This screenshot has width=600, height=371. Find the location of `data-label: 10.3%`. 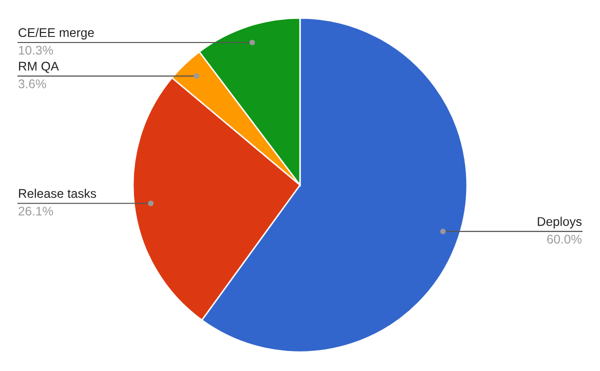

data-label: 10.3% is located at coordinates (35, 50).